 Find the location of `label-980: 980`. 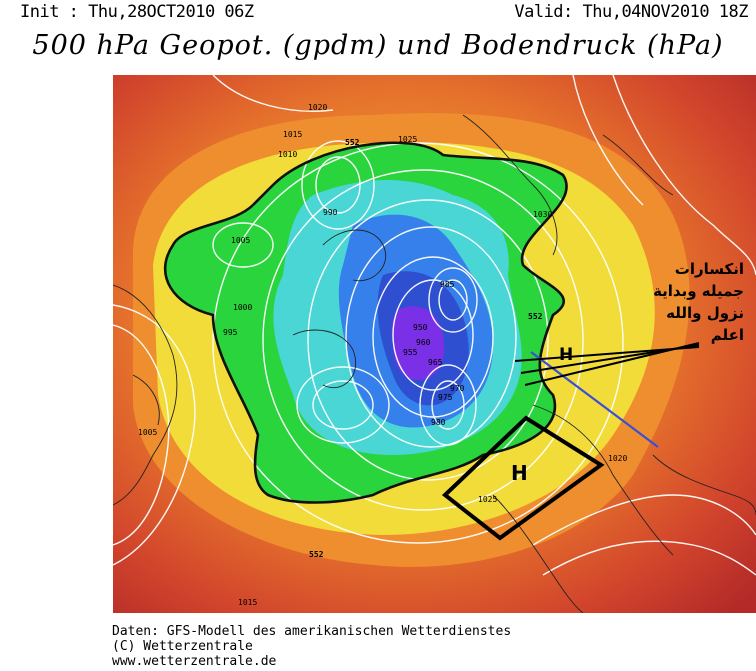

label-980: 980 is located at coordinates (438, 422).